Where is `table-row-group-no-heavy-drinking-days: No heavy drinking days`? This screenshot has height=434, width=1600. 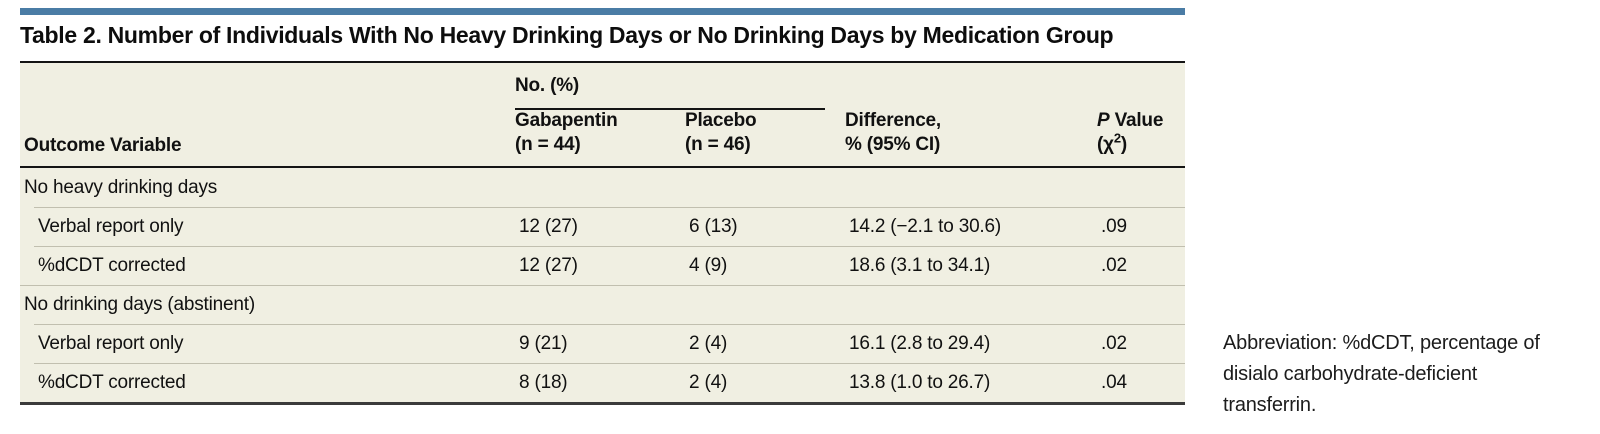 table-row-group-no-heavy-drinking-days: No heavy drinking days is located at coordinates (602, 187).